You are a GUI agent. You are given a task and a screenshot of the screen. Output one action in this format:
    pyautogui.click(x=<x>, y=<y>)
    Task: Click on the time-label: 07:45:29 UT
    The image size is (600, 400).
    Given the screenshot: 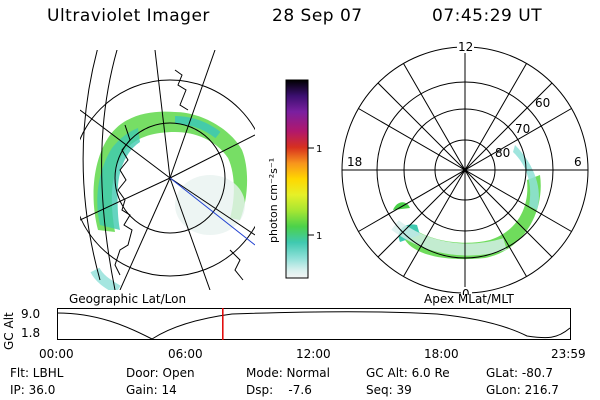 What is the action you would take?
    pyautogui.click(x=487, y=16)
    